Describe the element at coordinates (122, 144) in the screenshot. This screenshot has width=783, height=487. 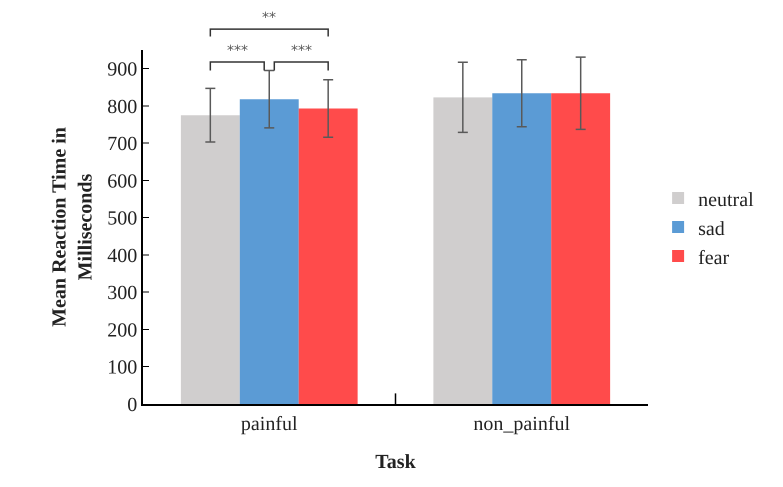
I see `y-tick-label: 700` at that location.